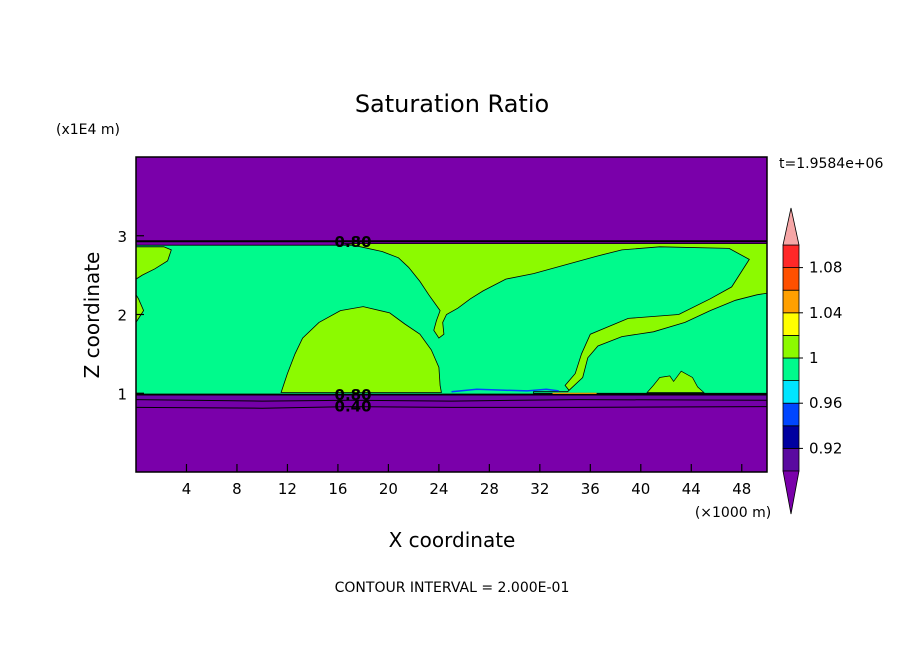 This screenshot has height=654, width=904. I want to click on contour-interval-note: CONTOUR INTERVAL = 2.000E-01, so click(452, 588).